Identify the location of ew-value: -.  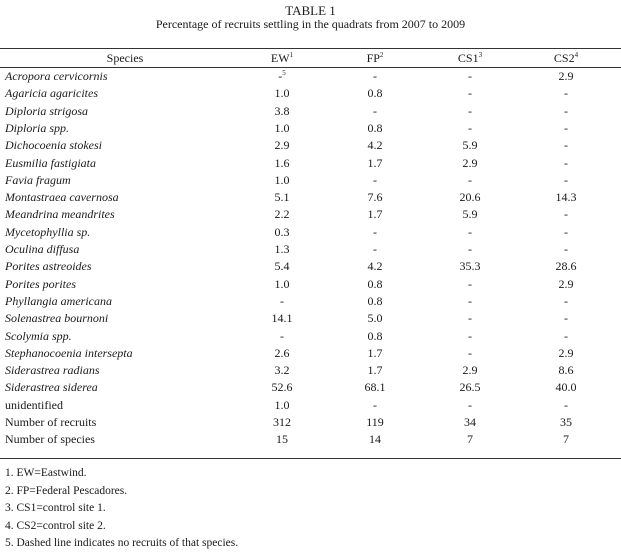
(282, 336).